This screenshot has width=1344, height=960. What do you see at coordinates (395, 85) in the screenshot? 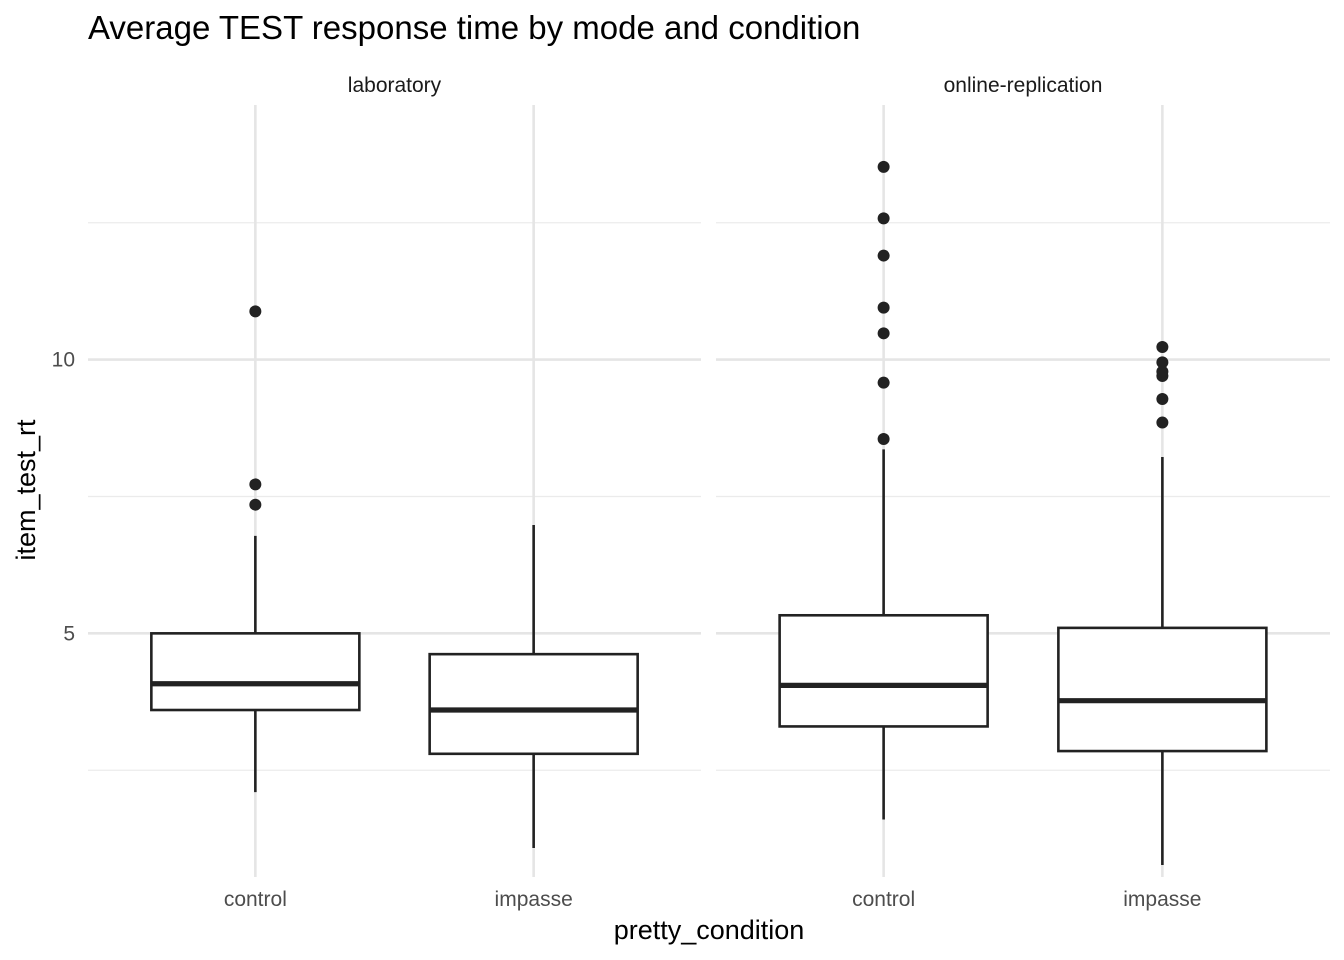
I see `facet-label: laboratory` at bounding box center [395, 85].